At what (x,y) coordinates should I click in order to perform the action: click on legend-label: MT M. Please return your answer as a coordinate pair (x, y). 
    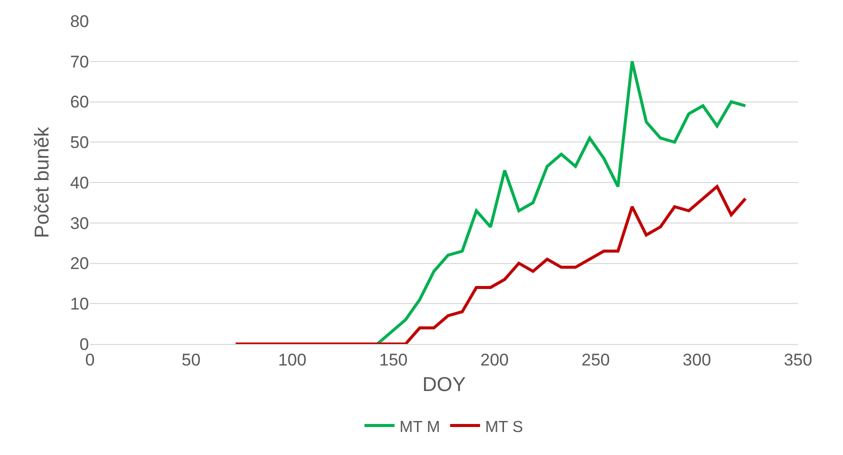
    Looking at the image, I should click on (420, 427).